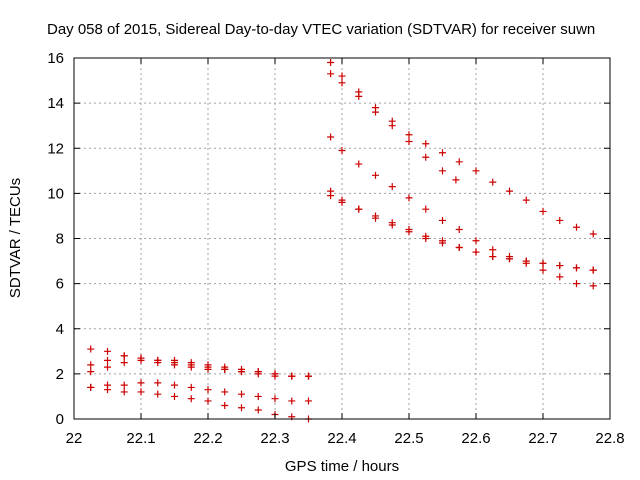 The height and width of the screenshot is (480, 640). What do you see at coordinates (60, 419) in the screenshot?
I see `y-tick-label: 0` at bounding box center [60, 419].